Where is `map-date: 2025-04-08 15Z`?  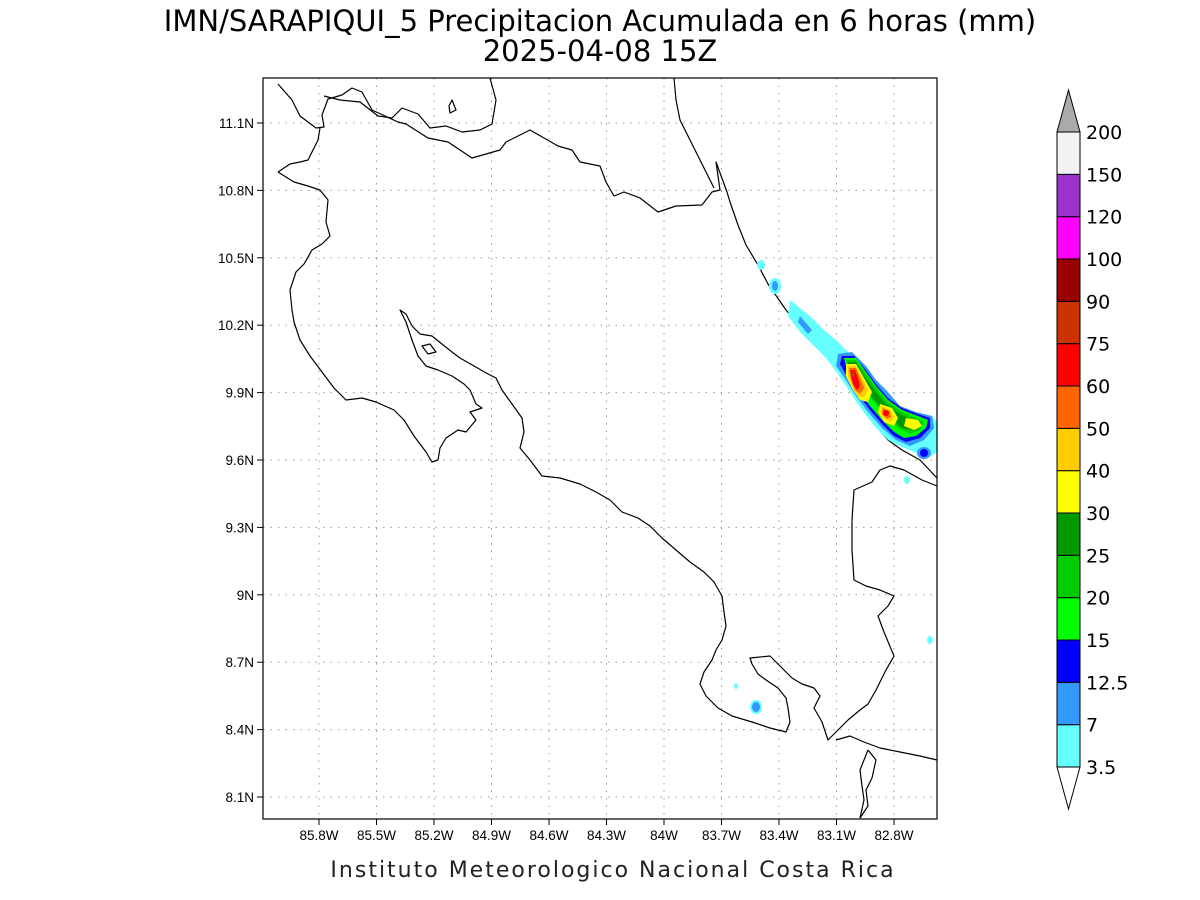
map-date: 2025-04-08 15Z is located at coordinates (600, 51).